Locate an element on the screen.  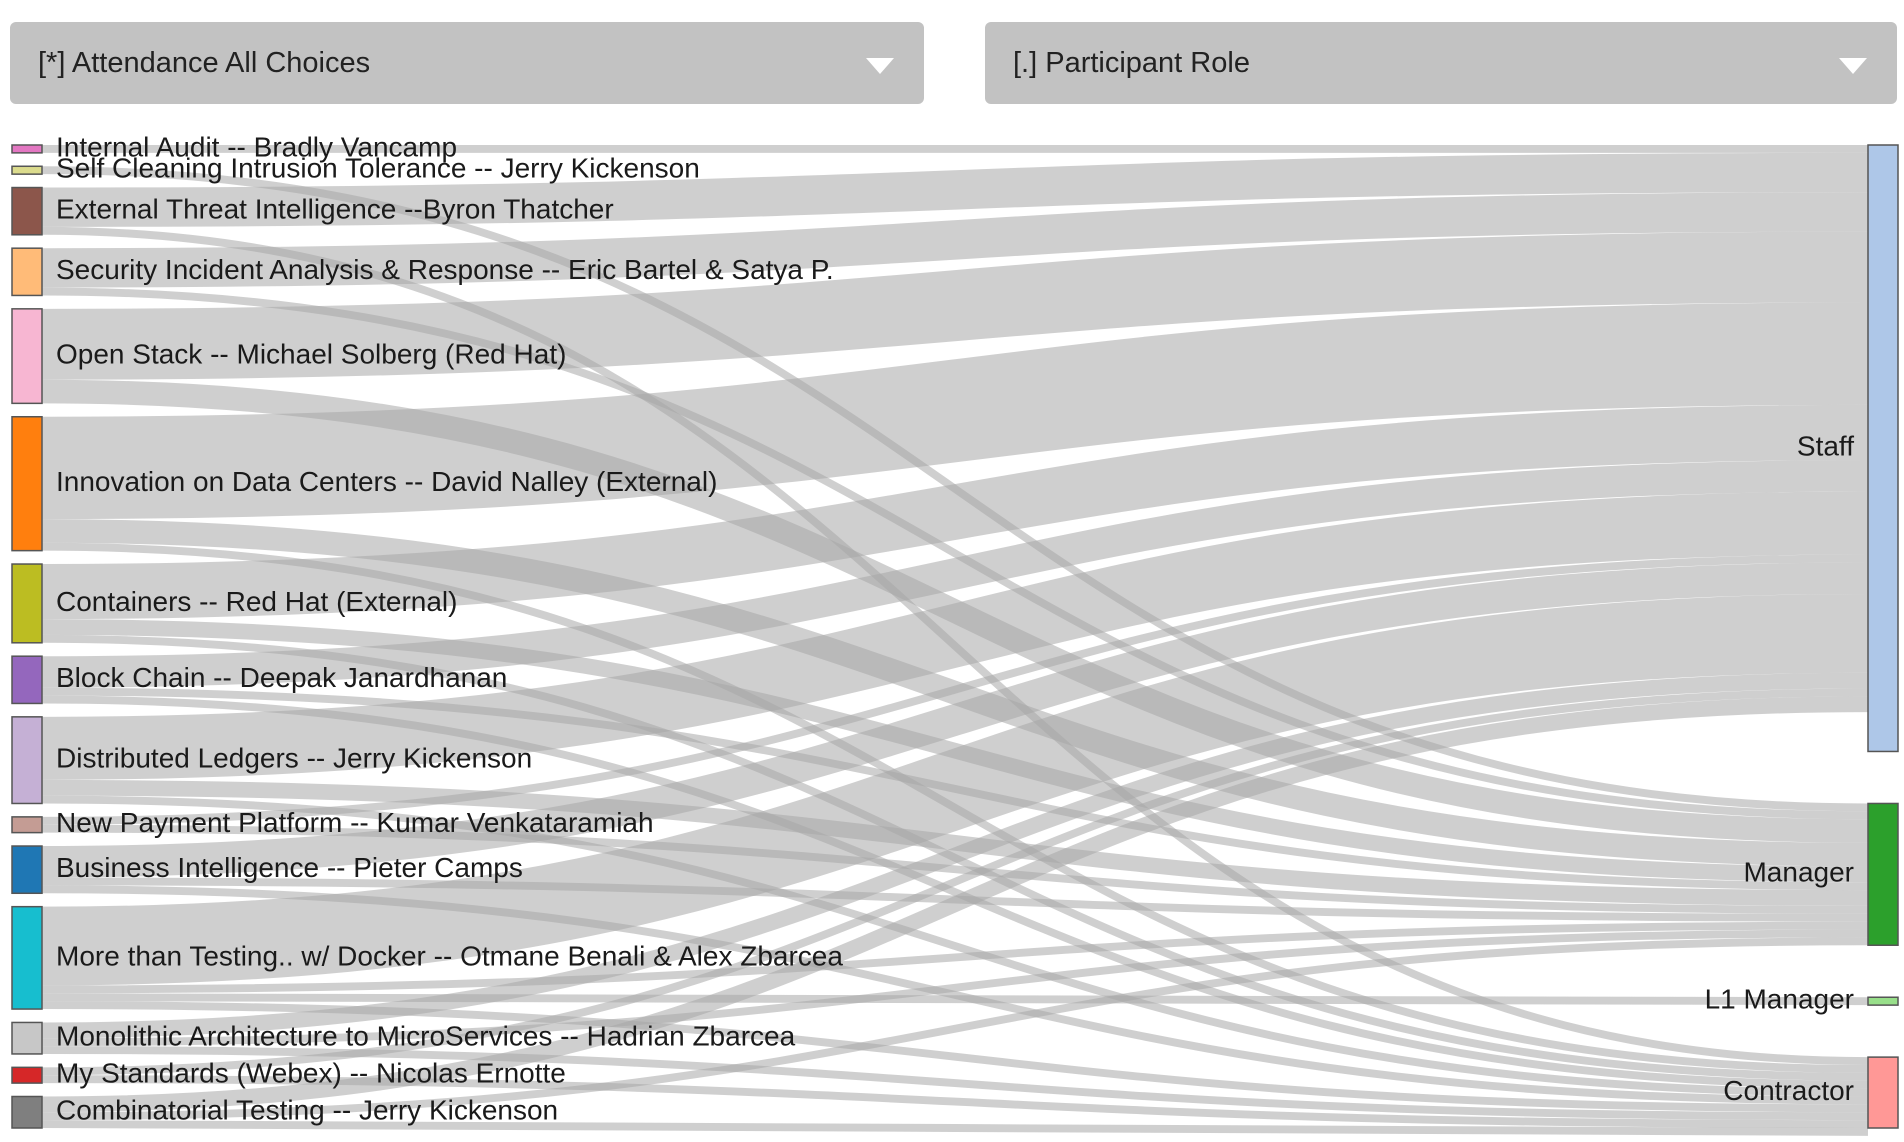
source-node-label: Distributed Ledgers -- Jerry Kickenson is located at coordinates (294, 758).